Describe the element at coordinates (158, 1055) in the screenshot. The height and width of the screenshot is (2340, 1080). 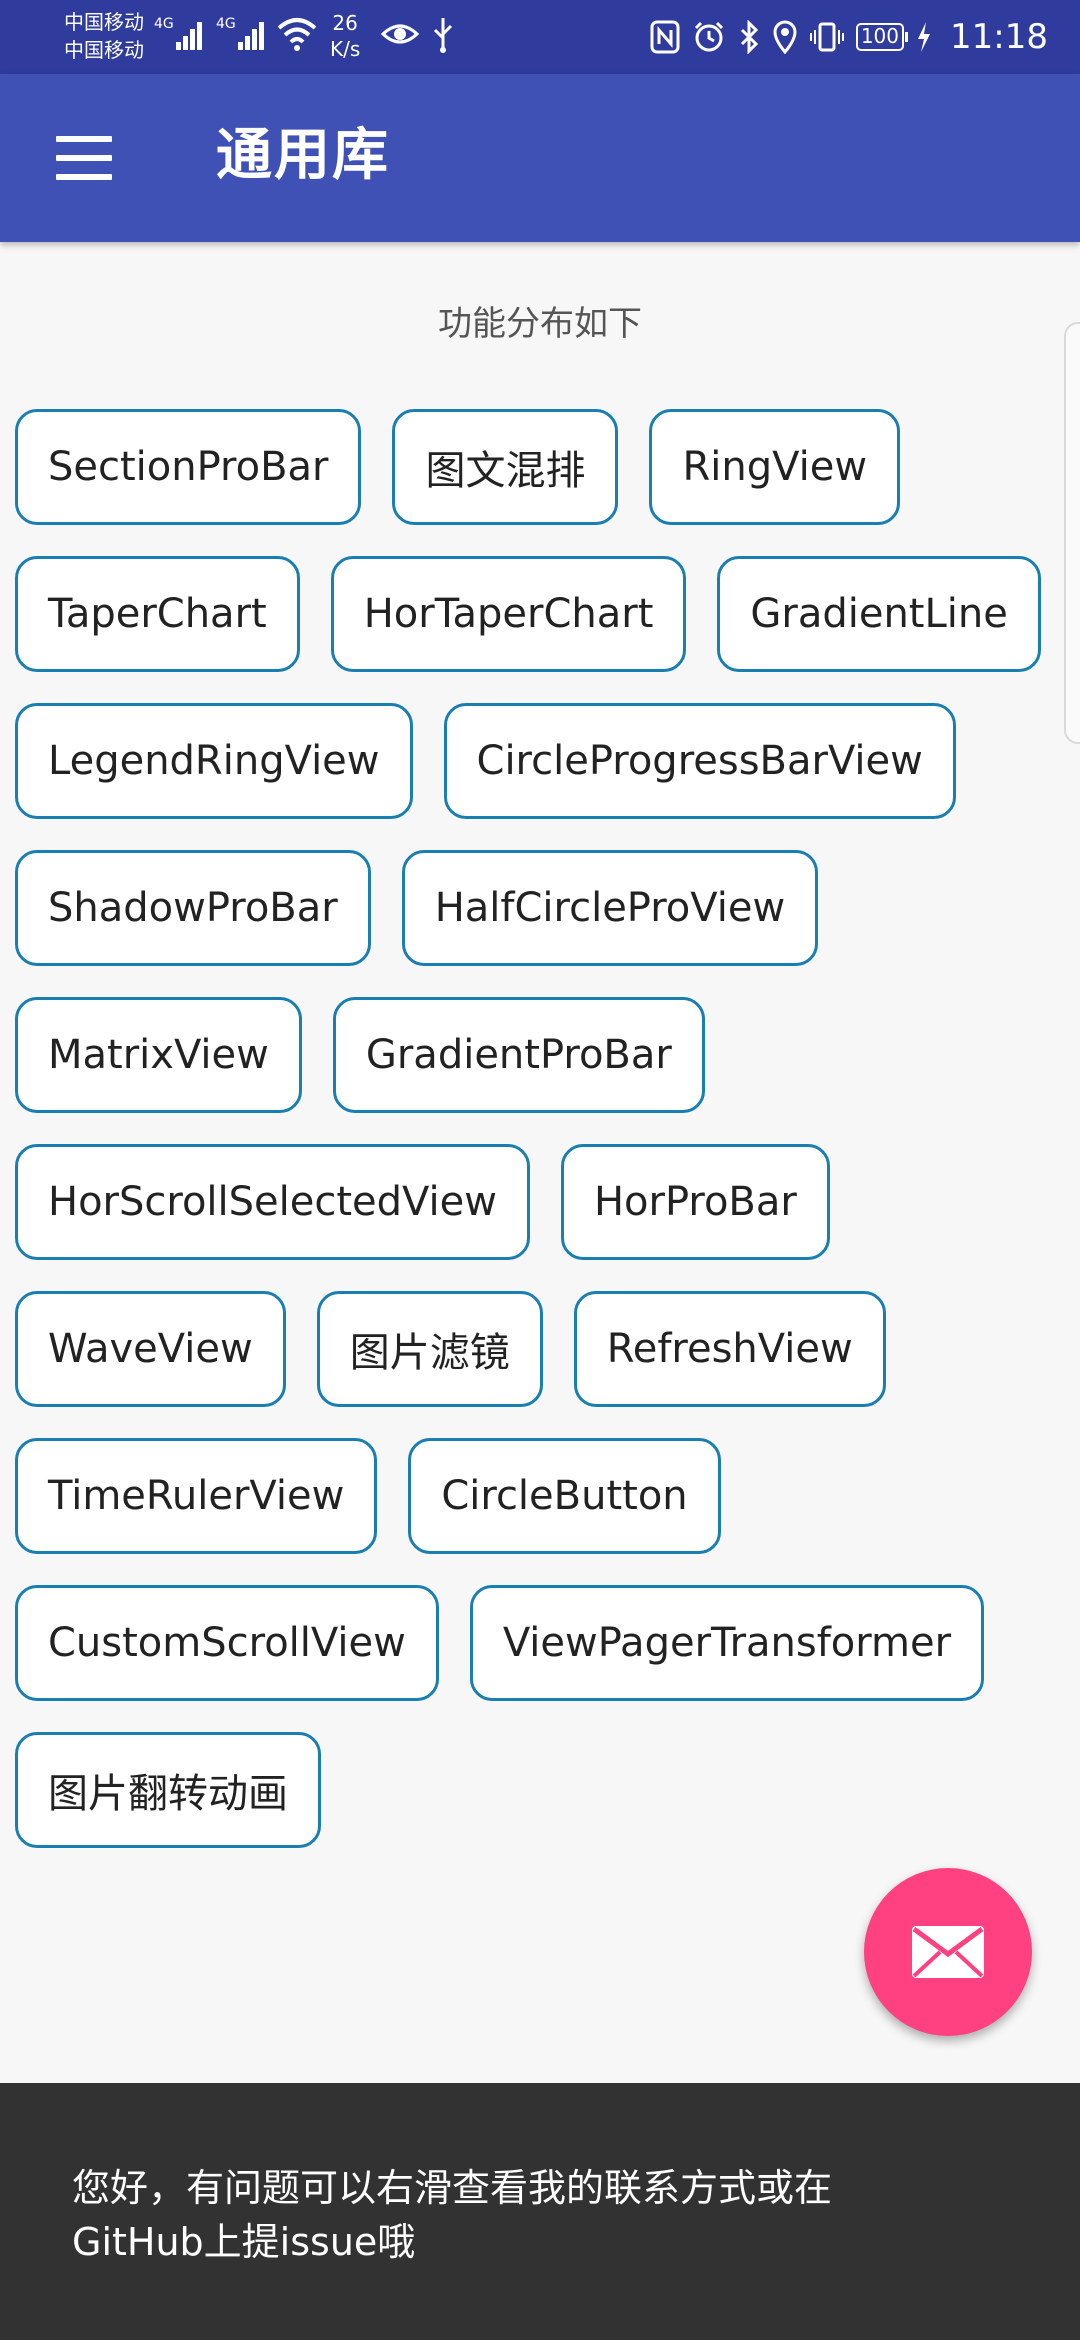
I see `chip-matrixview: MatrixView` at that location.